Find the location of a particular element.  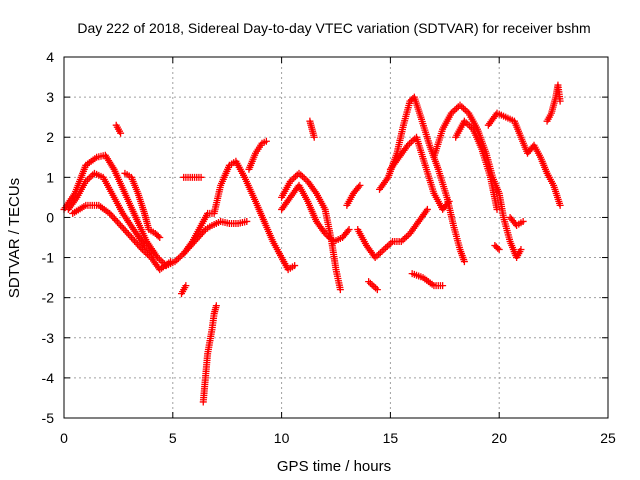

series-track-f is located at coordinates (142, 205).